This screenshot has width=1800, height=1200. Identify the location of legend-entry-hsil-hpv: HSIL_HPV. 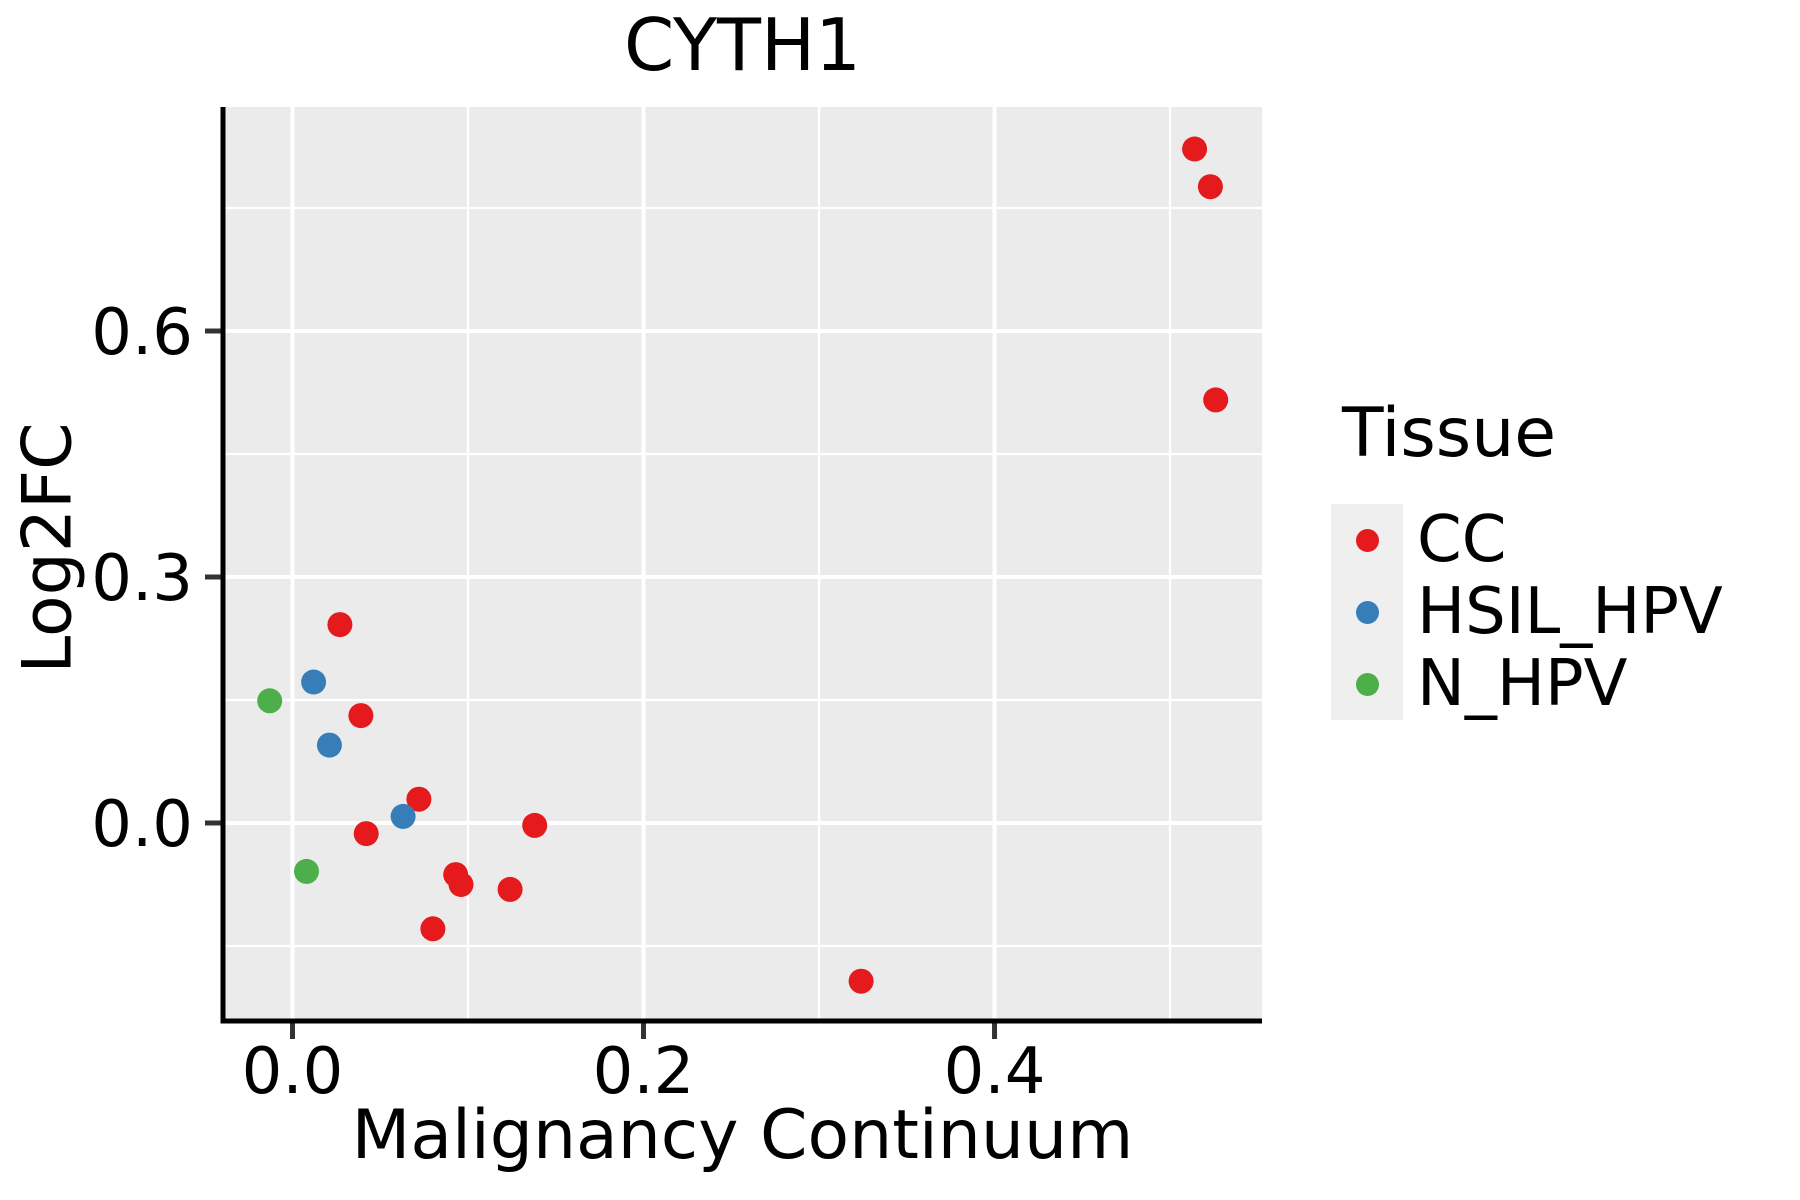
(1527, 612).